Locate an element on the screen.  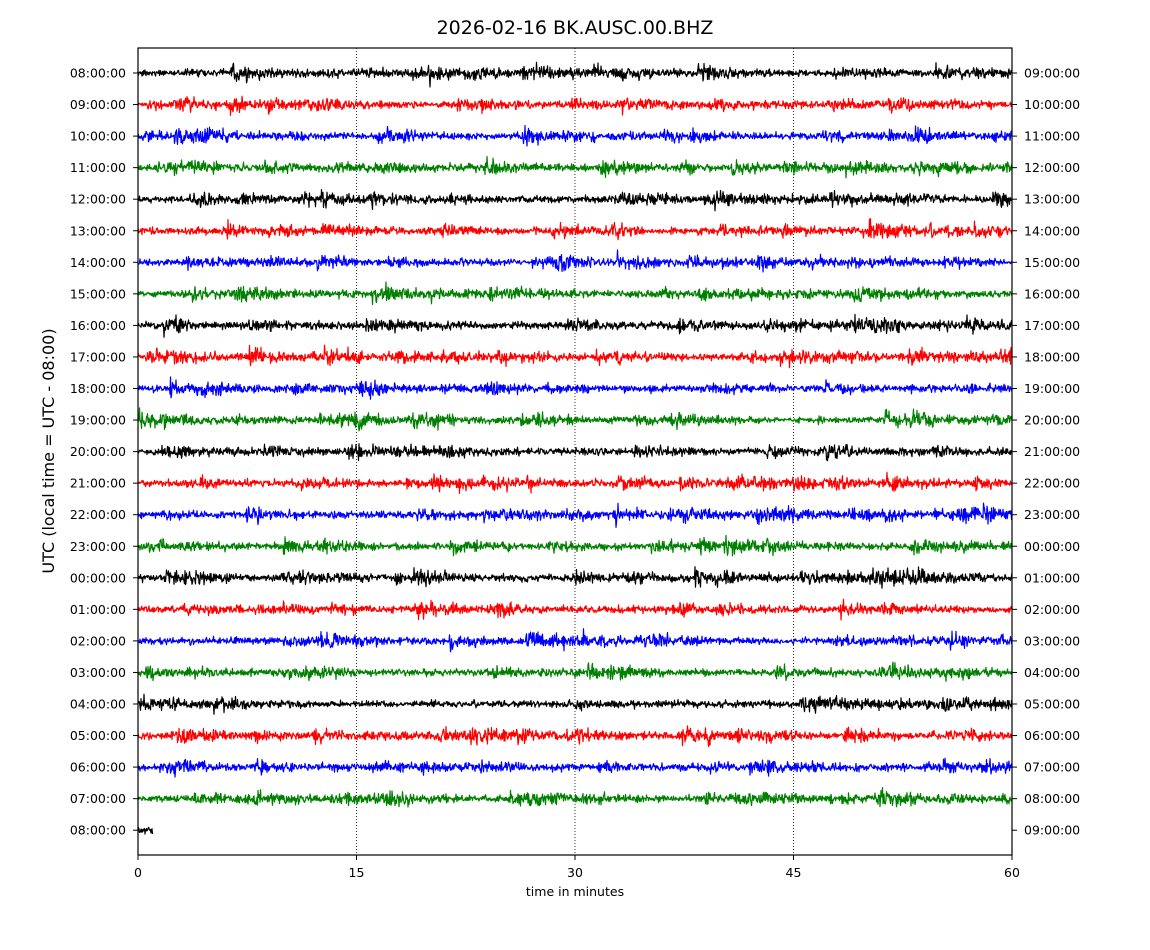
y-tick-label-utc: 03:00:00 is located at coordinates (98, 672).